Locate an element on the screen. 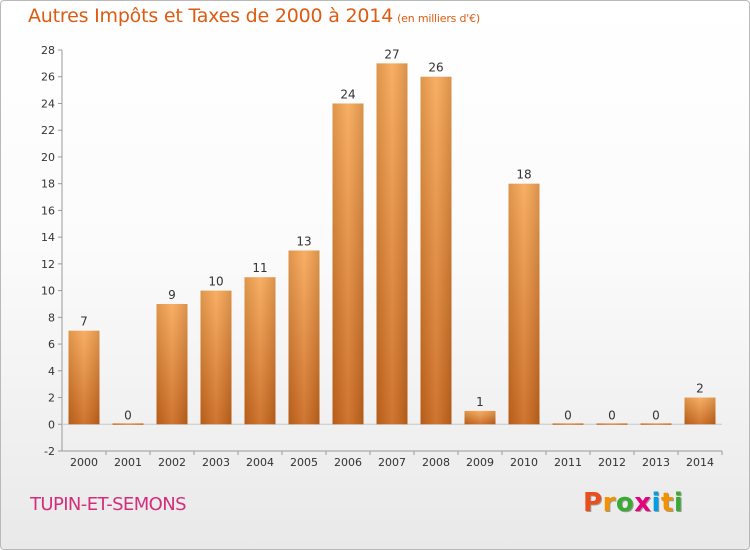 The width and height of the screenshot is (750, 550). data-label: 9 is located at coordinates (172, 295).